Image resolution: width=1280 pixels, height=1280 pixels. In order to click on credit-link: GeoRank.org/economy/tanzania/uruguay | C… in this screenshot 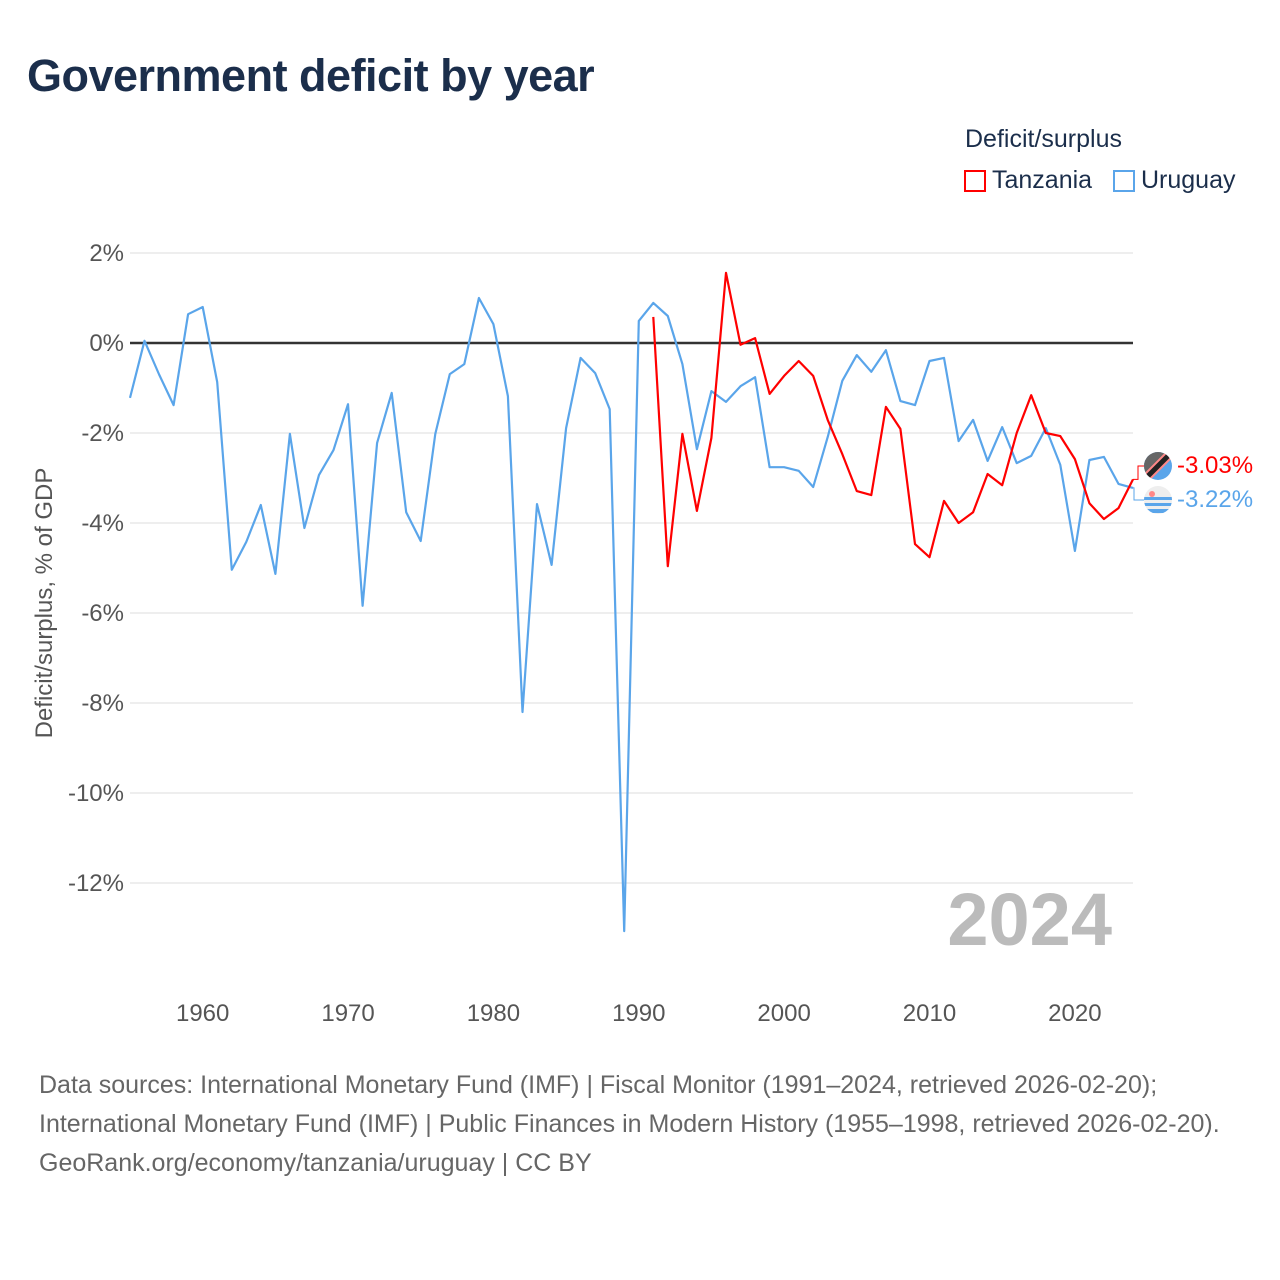, I will do `click(315, 1163)`.